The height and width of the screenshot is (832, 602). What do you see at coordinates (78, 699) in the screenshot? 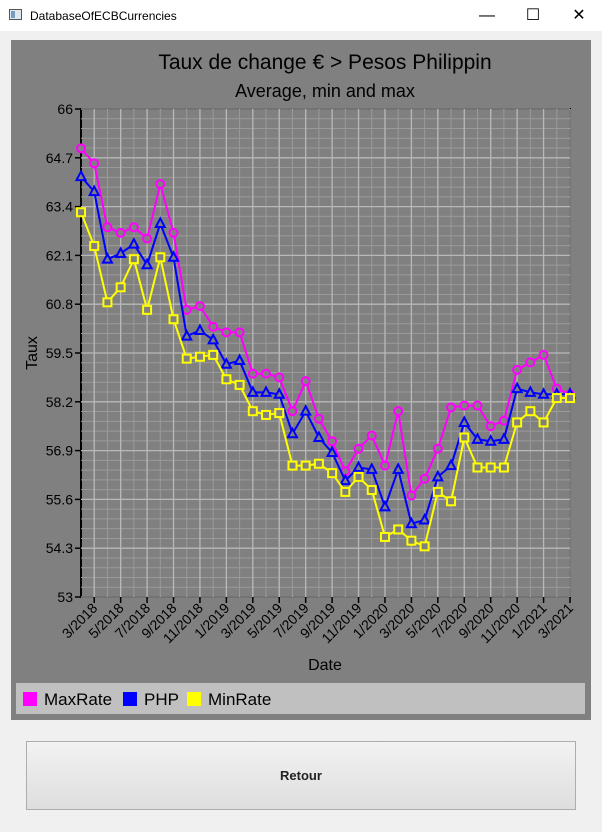
I see `legend-label-maxrate: MaxRate` at bounding box center [78, 699].